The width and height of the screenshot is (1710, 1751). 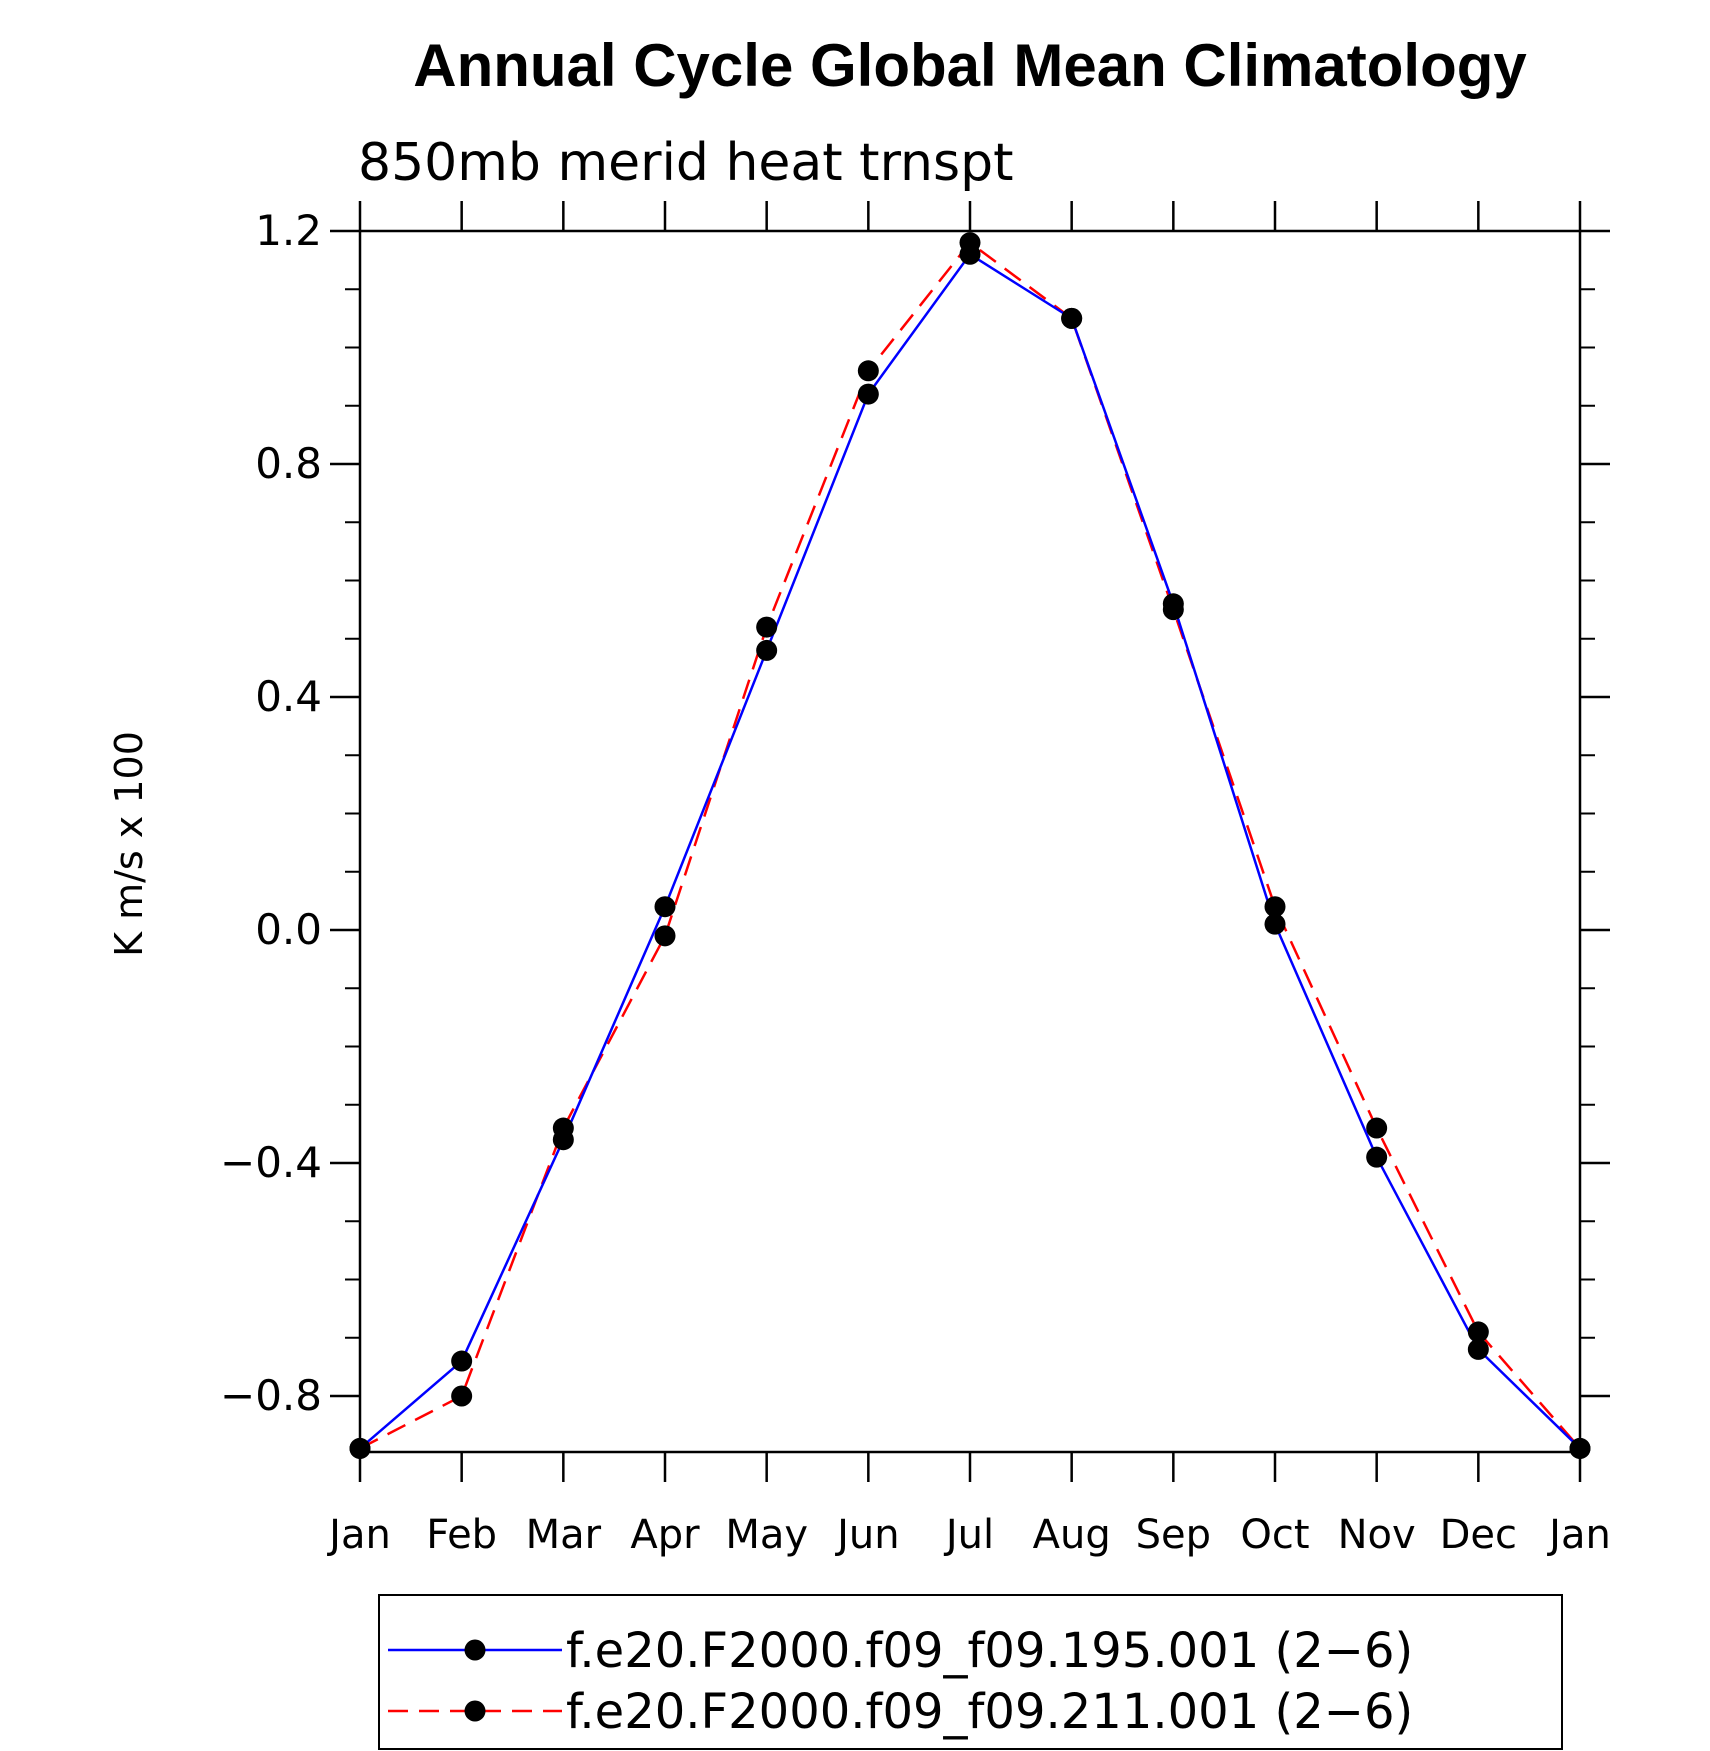 What do you see at coordinates (564, 1535) in the screenshot?
I see `x-tick-label: Mar` at bounding box center [564, 1535].